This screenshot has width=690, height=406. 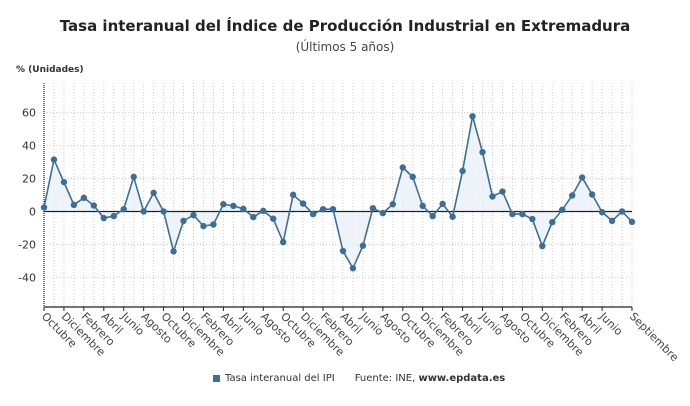 What do you see at coordinates (216, 378) in the screenshot?
I see `legend-swatch` at bounding box center [216, 378].